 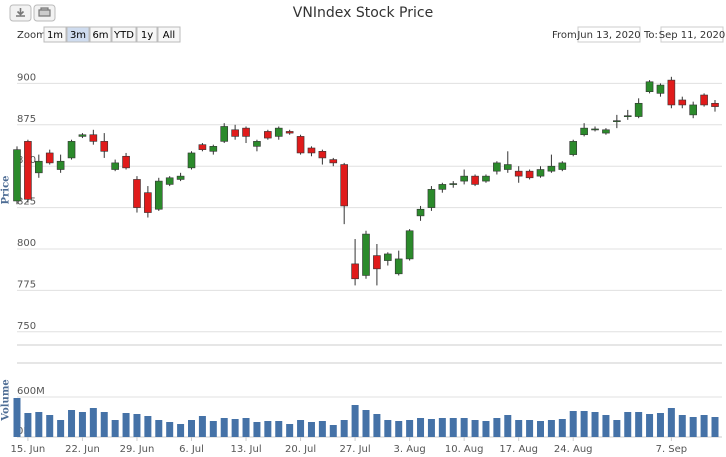 What do you see at coordinates (650, 35) in the screenshot?
I see `to-label: To:` at bounding box center [650, 35].